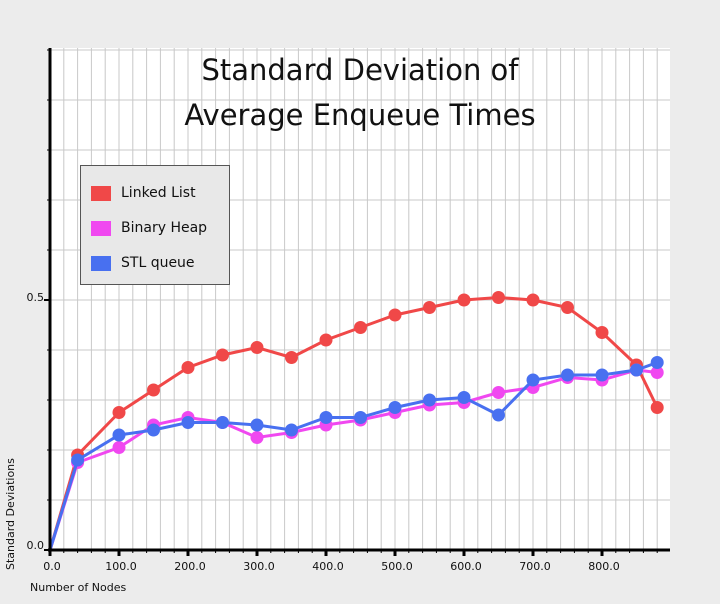 This screenshot has height=604, width=720. Describe the element at coordinates (360, 70) in the screenshot. I see `chart-title-line-1: Standard Deviation of` at that location.